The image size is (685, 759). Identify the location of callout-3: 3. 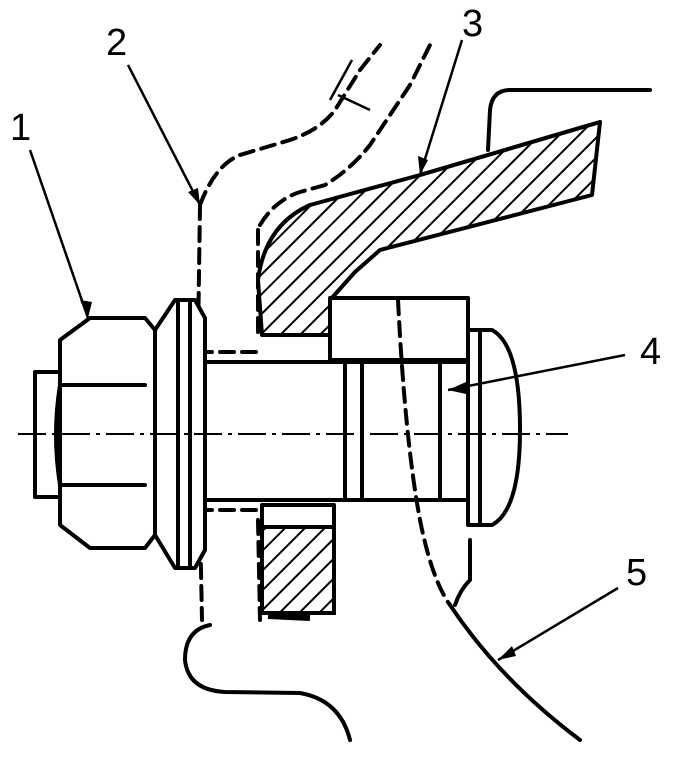
(472, 24).